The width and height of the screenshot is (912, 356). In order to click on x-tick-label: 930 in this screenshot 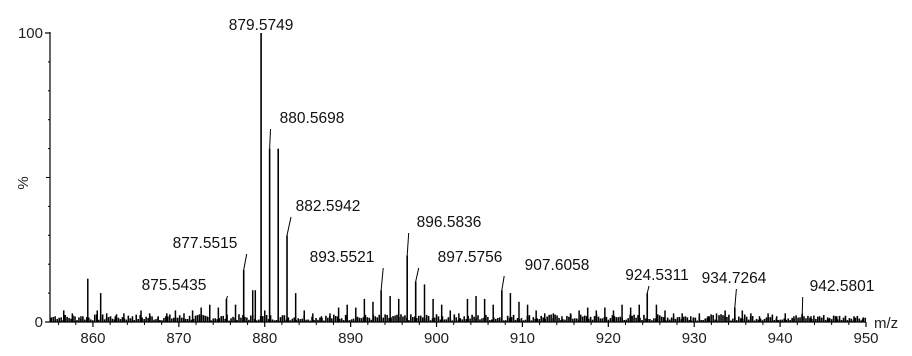, I will do `click(694, 338)`.